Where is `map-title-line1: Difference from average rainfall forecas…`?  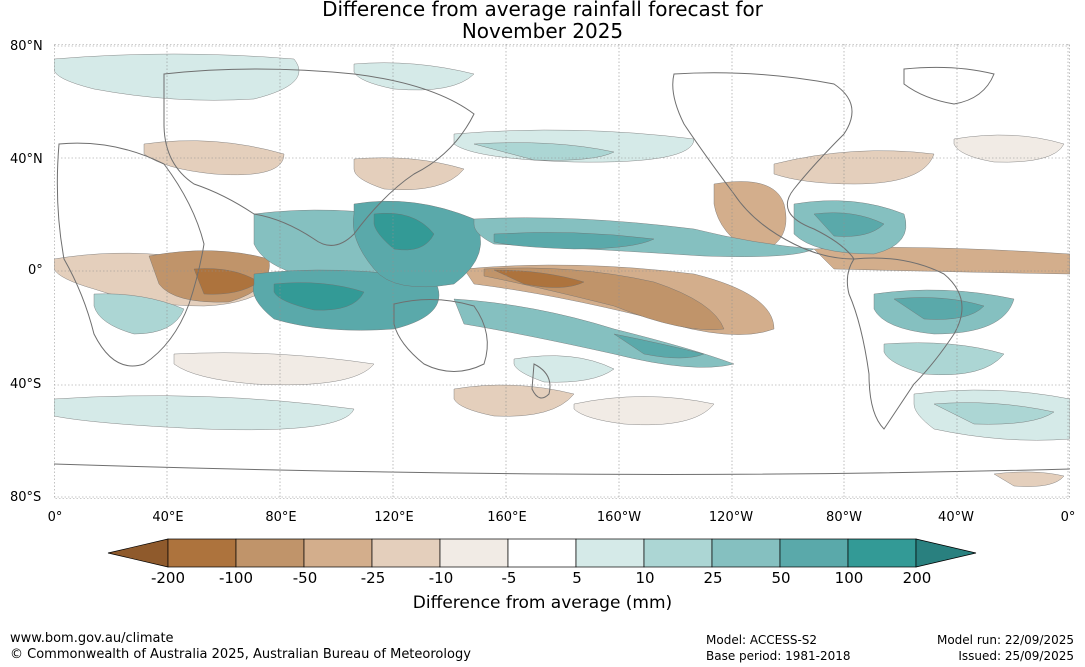
map-title-line1: Difference from average rainfall forecas… is located at coordinates (542, 10).